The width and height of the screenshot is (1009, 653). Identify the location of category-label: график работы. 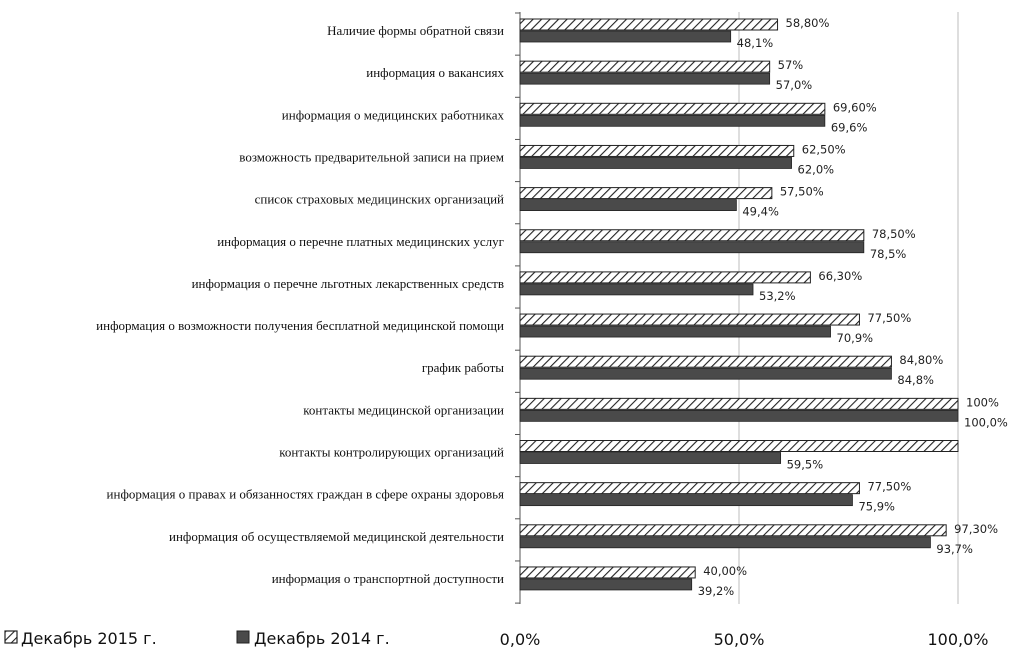
(463, 367).